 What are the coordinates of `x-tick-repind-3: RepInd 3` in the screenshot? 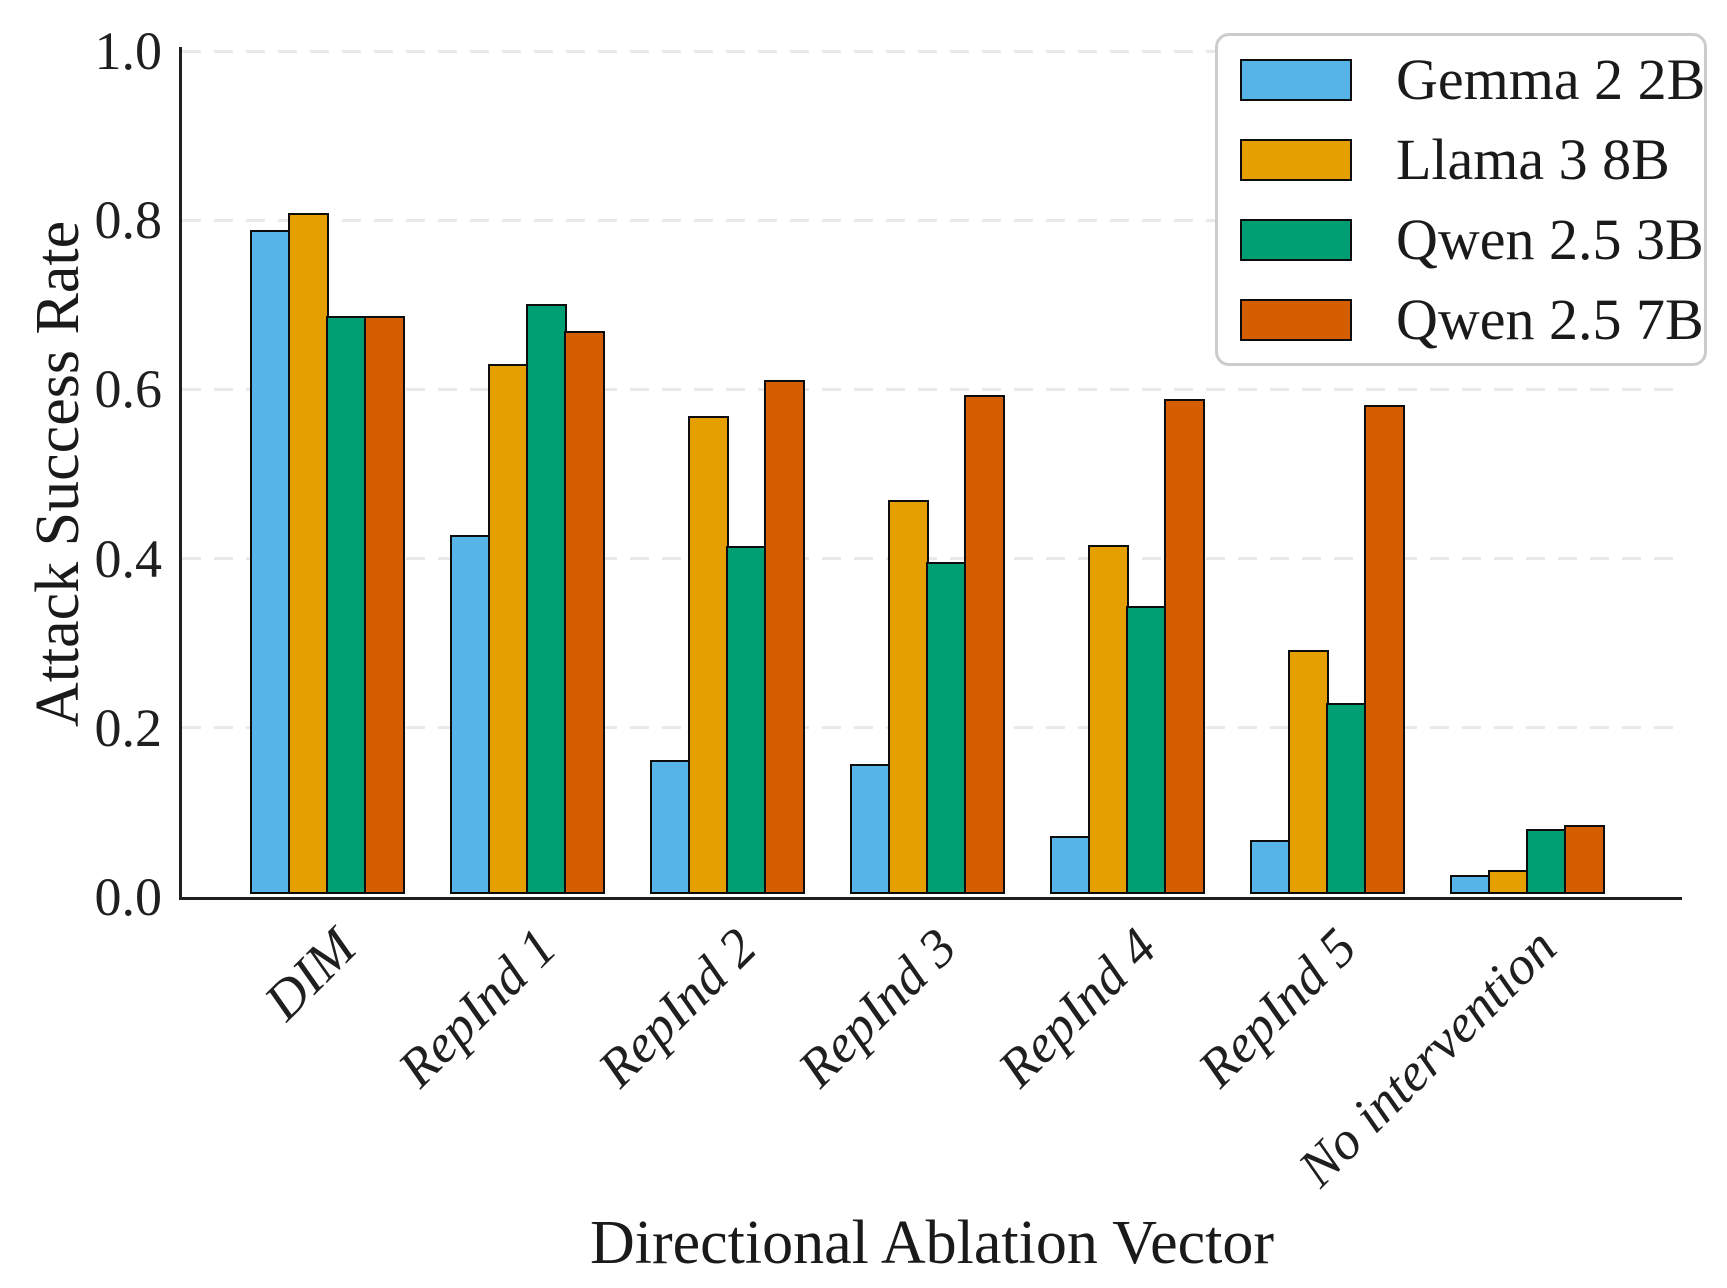 It's located at (876, 1007).